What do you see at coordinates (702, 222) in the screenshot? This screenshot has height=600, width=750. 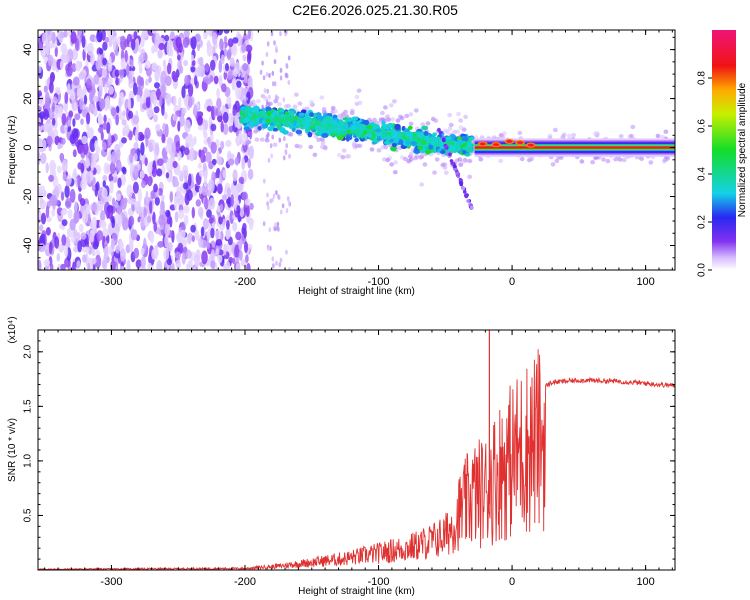 I see `colorbar-tick-label: 0.2` at bounding box center [702, 222].